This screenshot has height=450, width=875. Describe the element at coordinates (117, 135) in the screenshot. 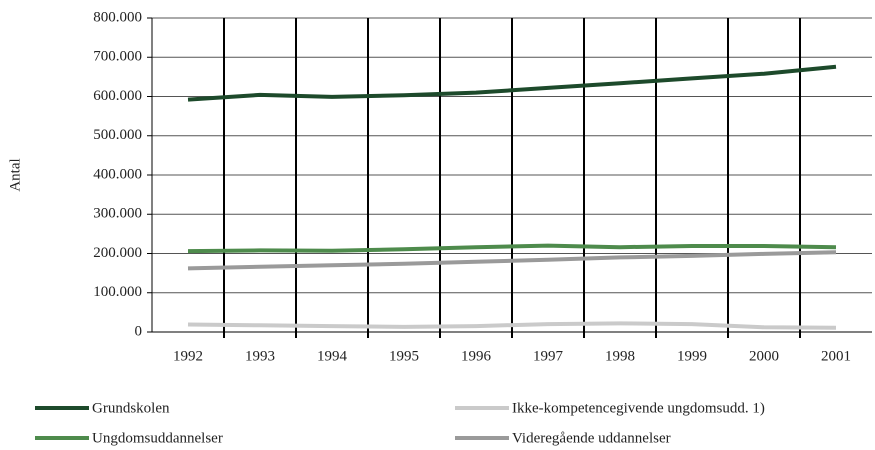

I see `y-tick-label: 500.000` at that location.